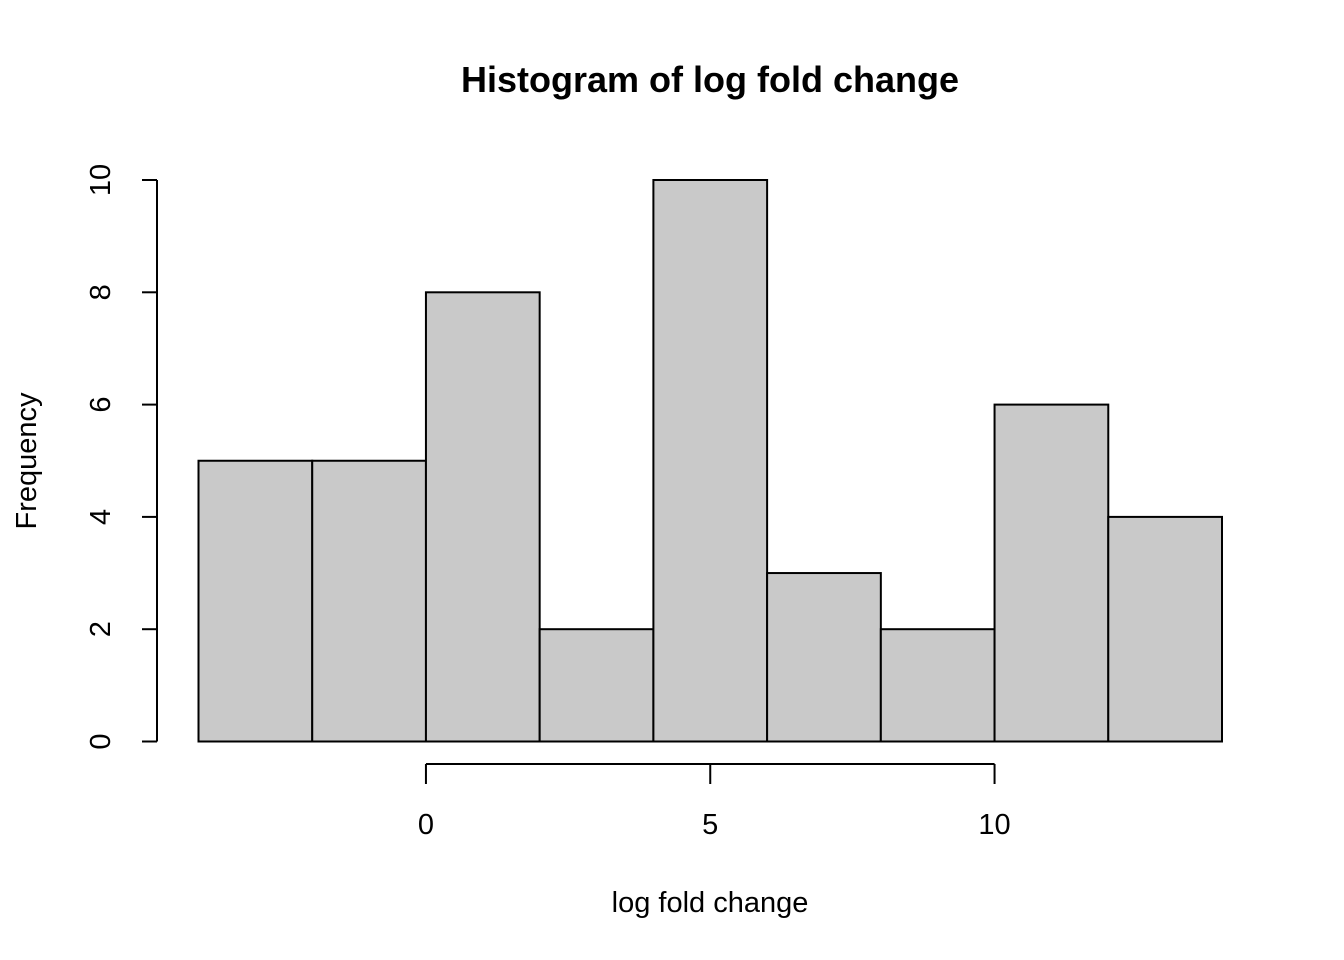 Image resolution: width=1344 pixels, height=960 pixels. What do you see at coordinates (101, 405) in the screenshot?
I see `y-tick-label: 6` at bounding box center [101, 405].